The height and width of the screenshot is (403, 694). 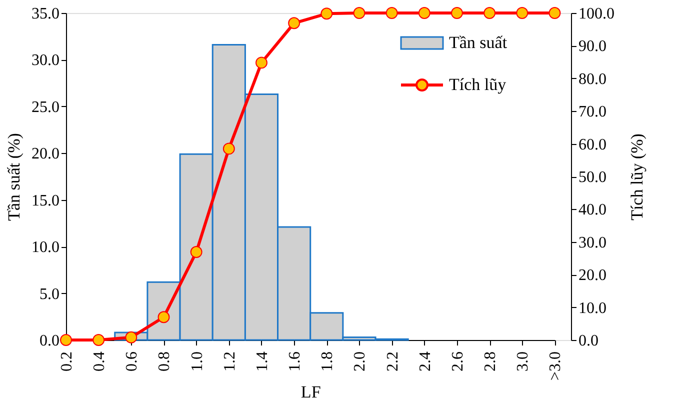 I want to click on x-tick-label: 0.6, so click(x=132, y=362).